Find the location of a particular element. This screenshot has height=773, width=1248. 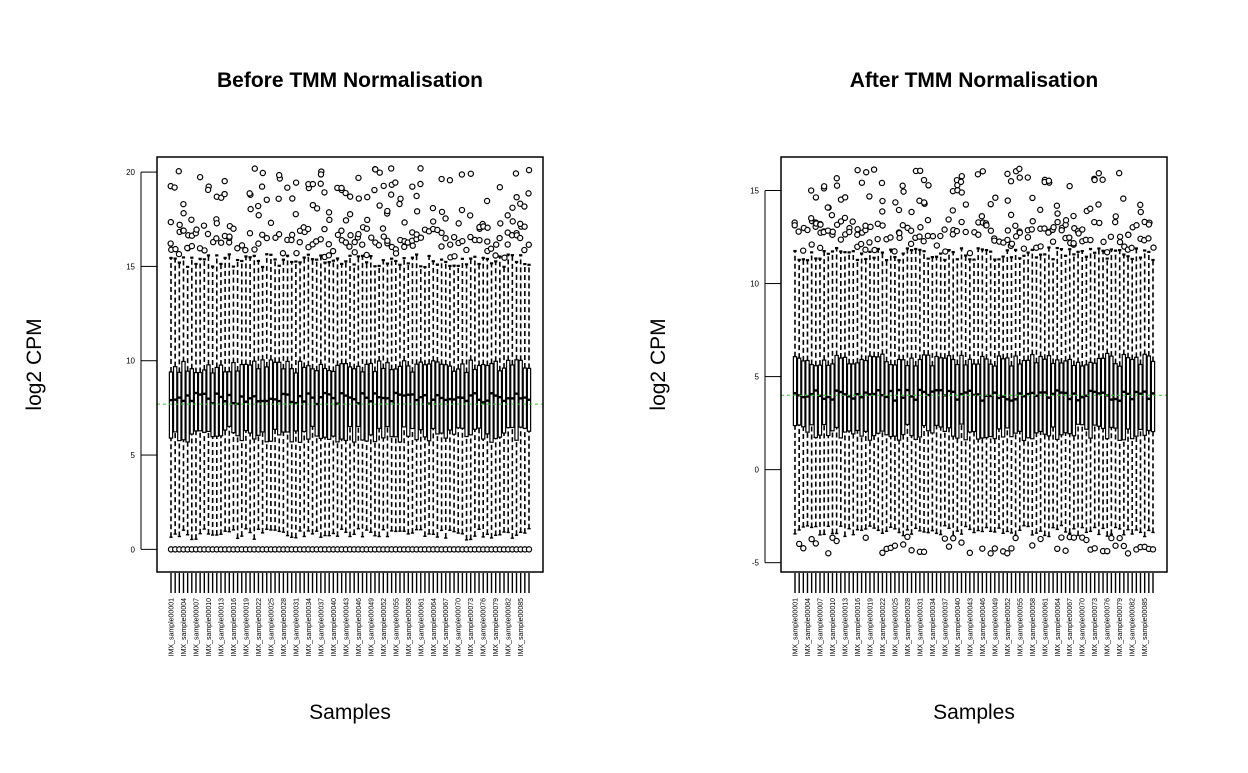

x-tick-label: IMX_sample00067 is located at coordinates (446, 627).